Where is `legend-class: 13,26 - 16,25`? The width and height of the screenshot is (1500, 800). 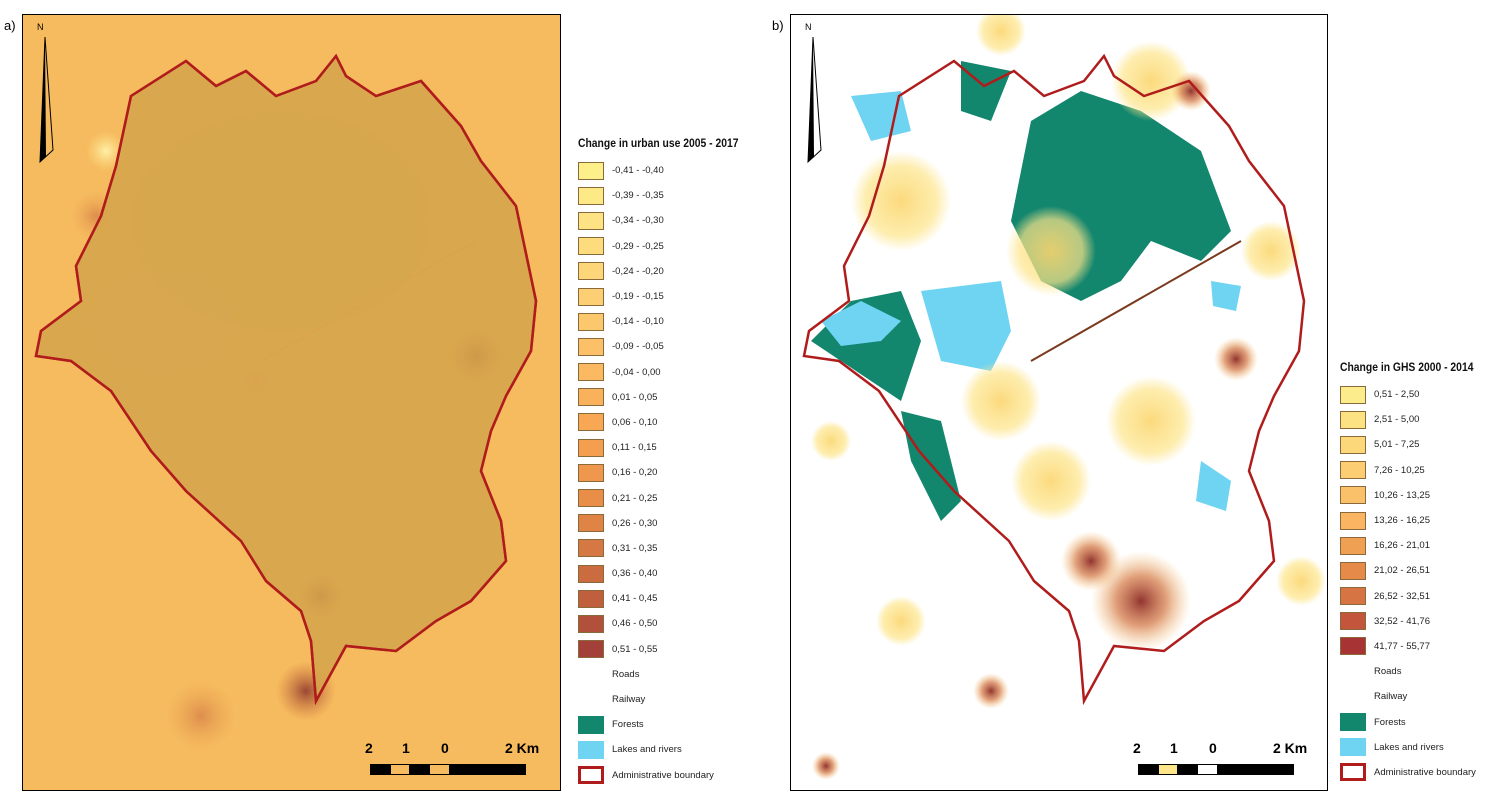
legend-class: 13,26 - 16,25 is located at coordinates (1414, 520).